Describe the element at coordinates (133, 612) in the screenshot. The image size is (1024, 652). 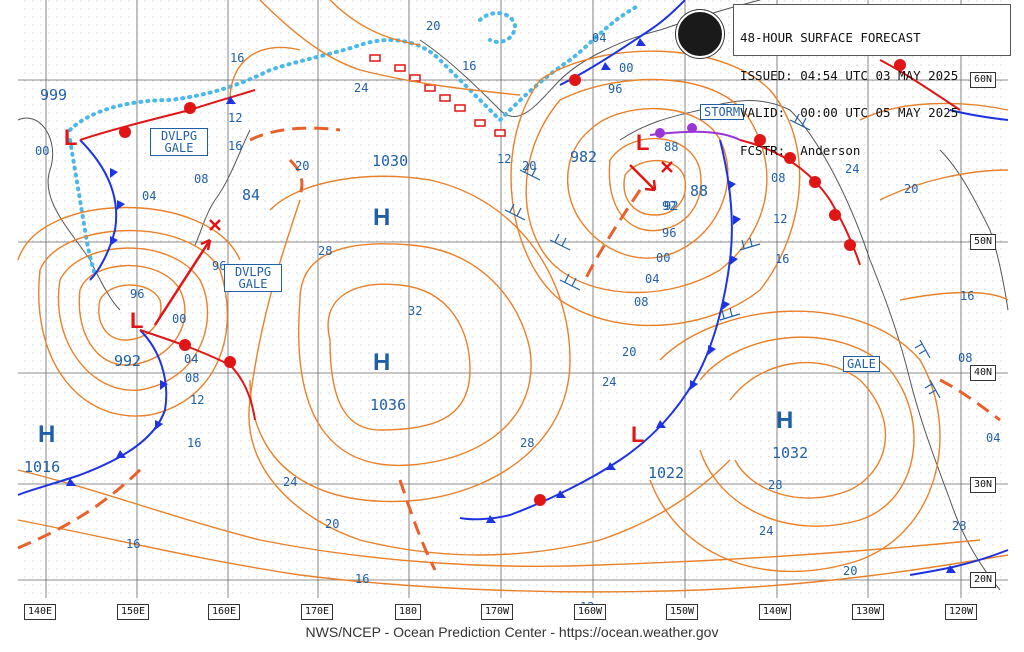
I see `lon-label: 150E` at that location.